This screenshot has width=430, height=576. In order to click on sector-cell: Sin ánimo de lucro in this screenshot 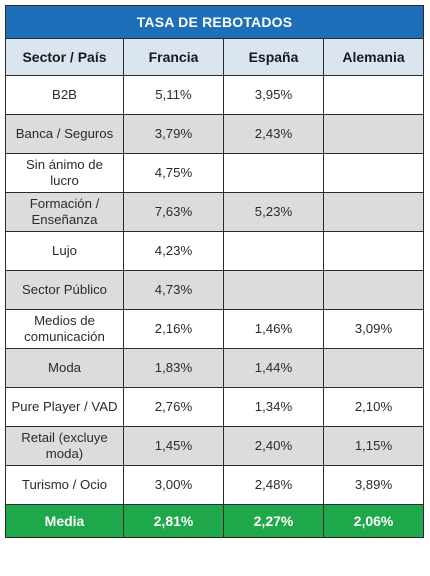, I will do `click(64, 173)`.